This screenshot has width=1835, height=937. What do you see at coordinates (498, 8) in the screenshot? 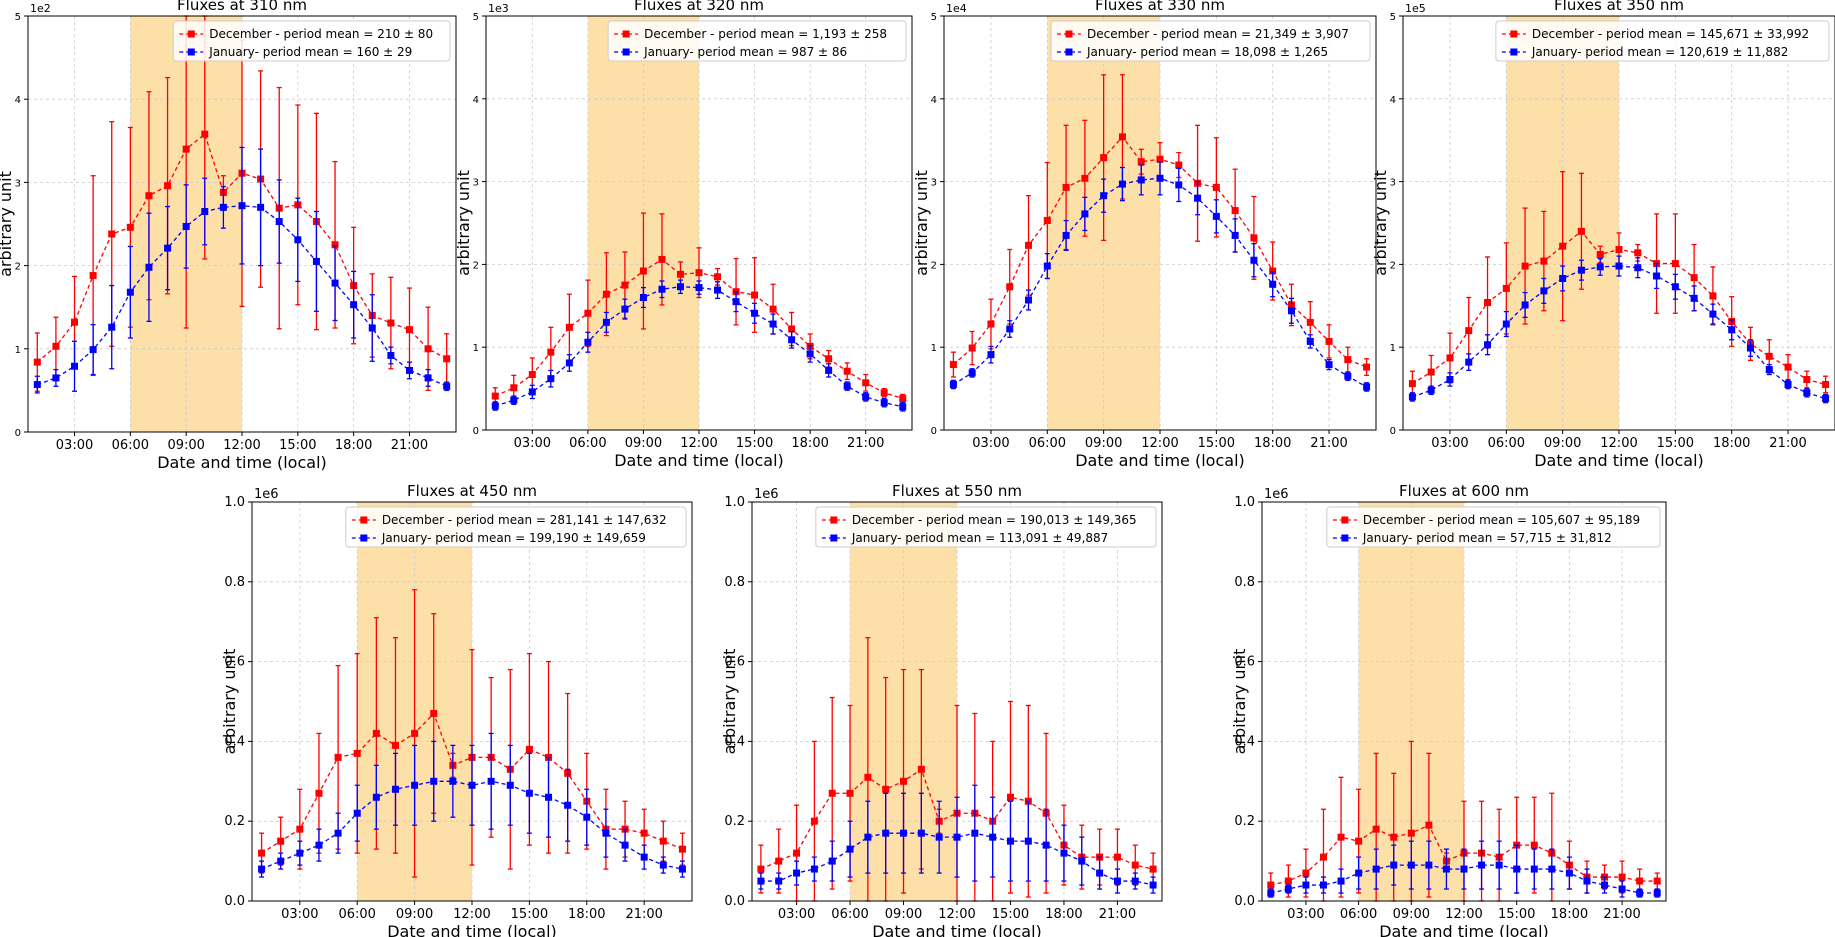
I see `axis-multiplier: 1e3` at bounding box center [498, 8].